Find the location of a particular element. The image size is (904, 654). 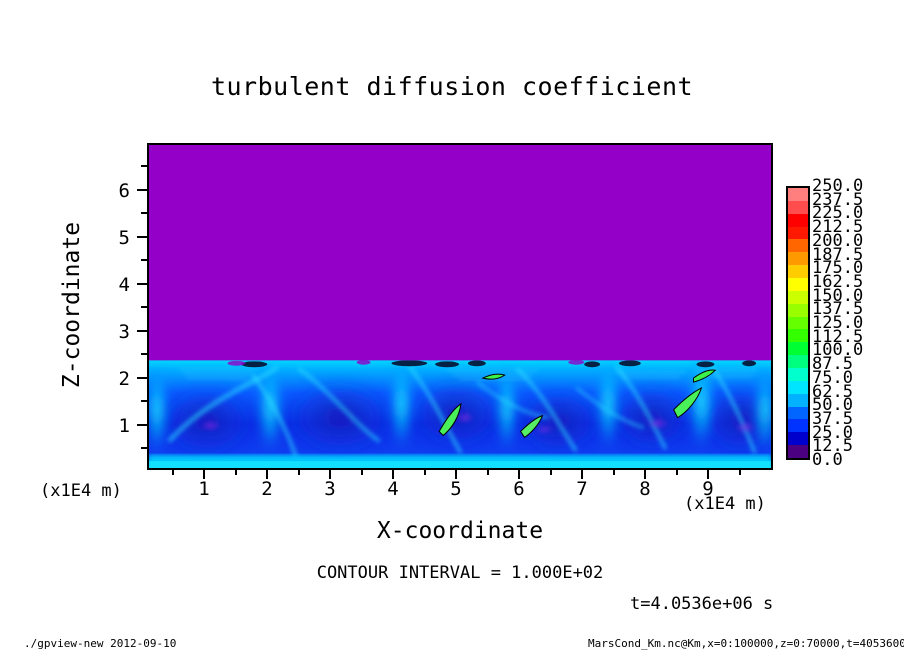

colorbar-tick-label: 137.5 is located at coordinates (838, 309).